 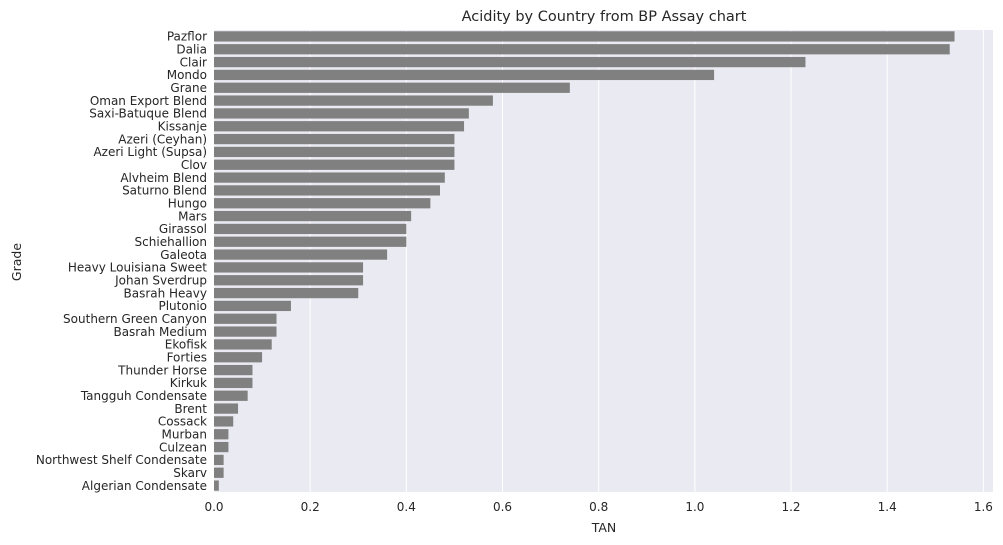 What do you see at coordinates (191, 50) in the screenshot?
I see `y-tick-label: Dalia` at bounding box center [191, 50].